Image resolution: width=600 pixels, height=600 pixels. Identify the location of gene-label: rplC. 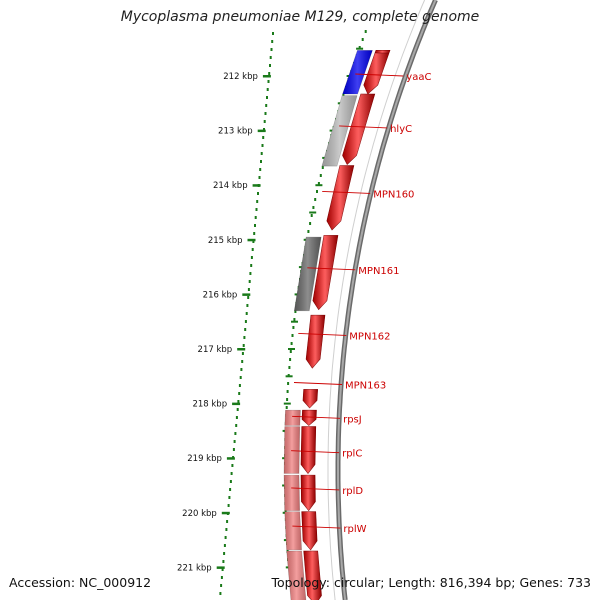
(352, 454).